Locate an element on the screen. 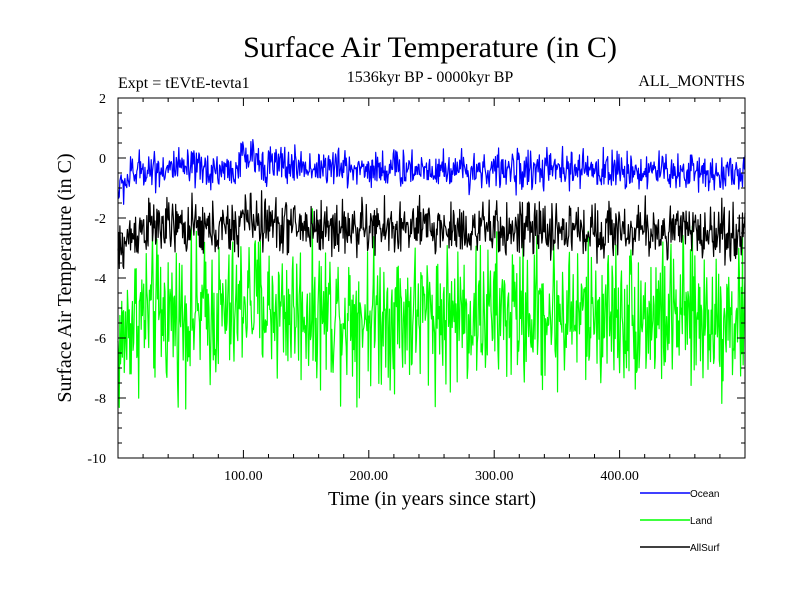 Image resolution: width=800 pixels, height=600 pixels. legend-label-allsurf: AllSurf is located at coordinates (705, 548).